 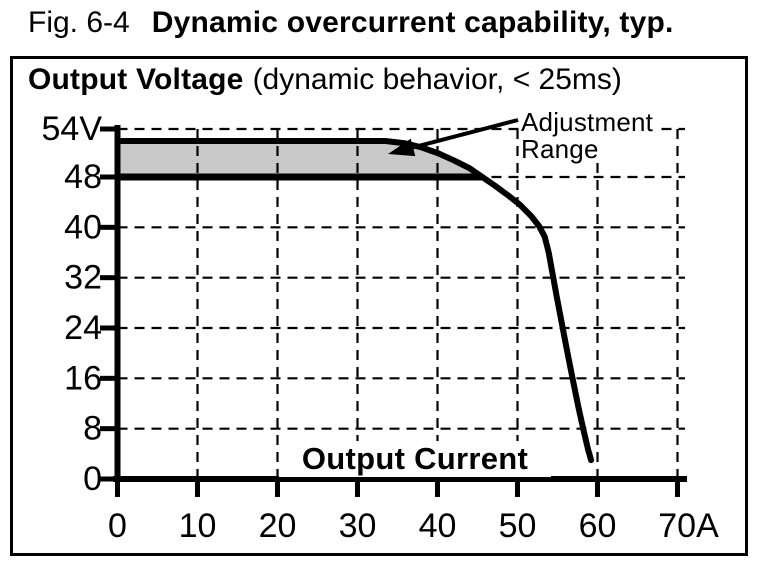 What do you see at coordinates (83, 378) in the screenshot?
I see `y-tick-label: 16` at bounding box center [83, 378].